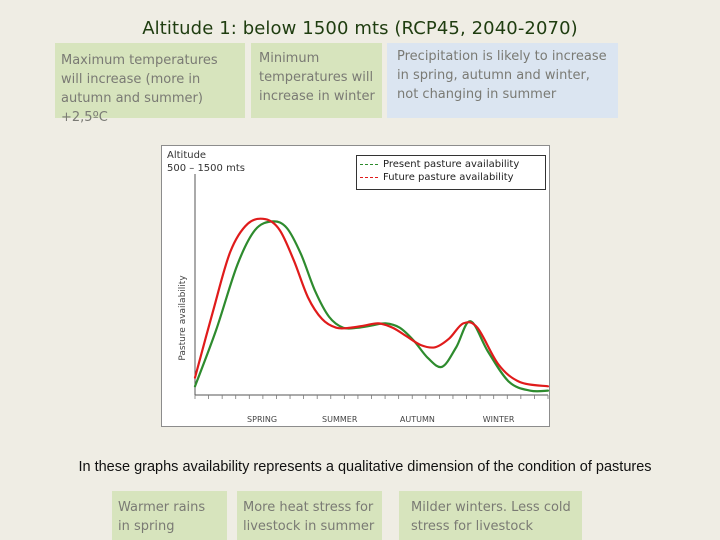 The height and width of the screenshot is (540, 720). Describe the element at coordinates (448, 177) in the screenshot. I see `legend-label-future: Future pasture availability` at that location.